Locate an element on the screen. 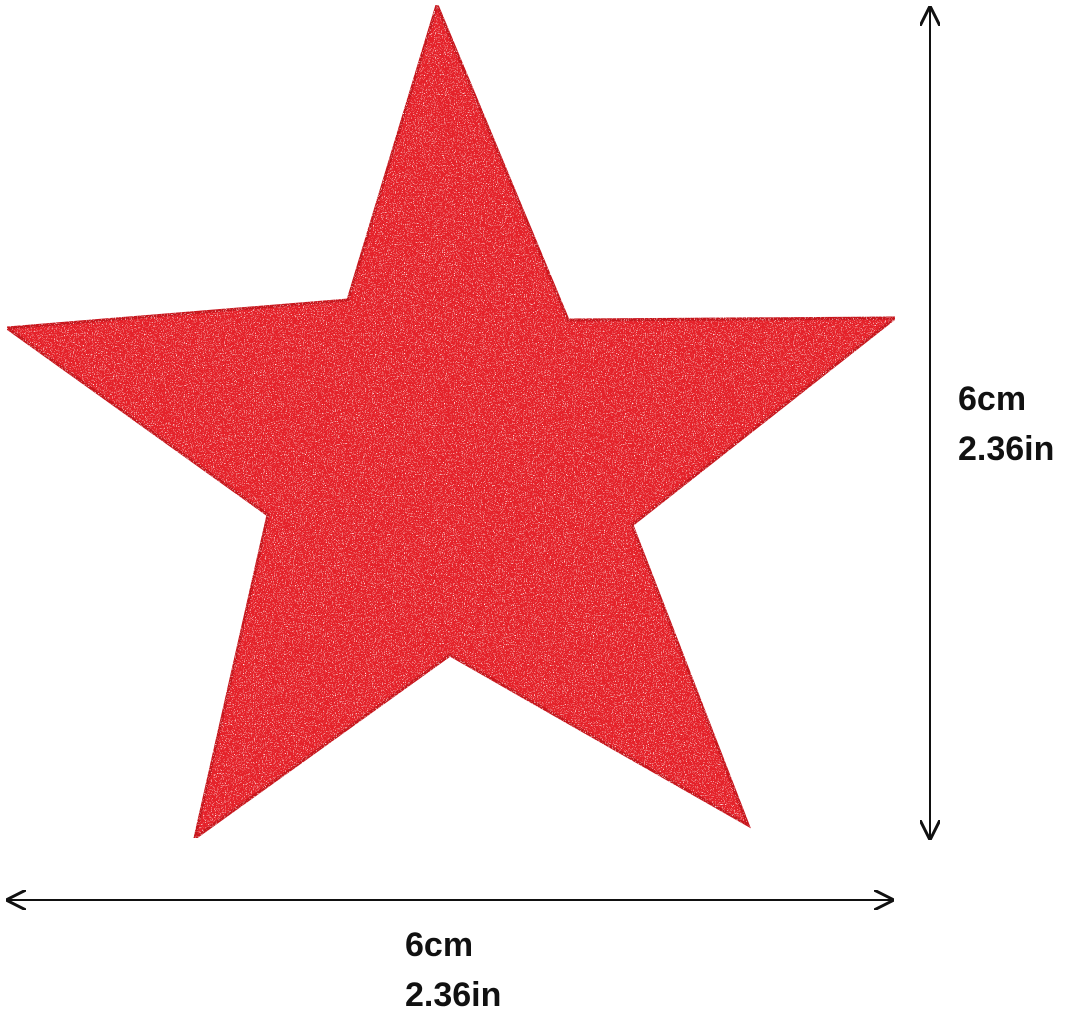 This screenshot has width=1076, height=1028. width-metric: 6cm is located at coordinates (439, 945).